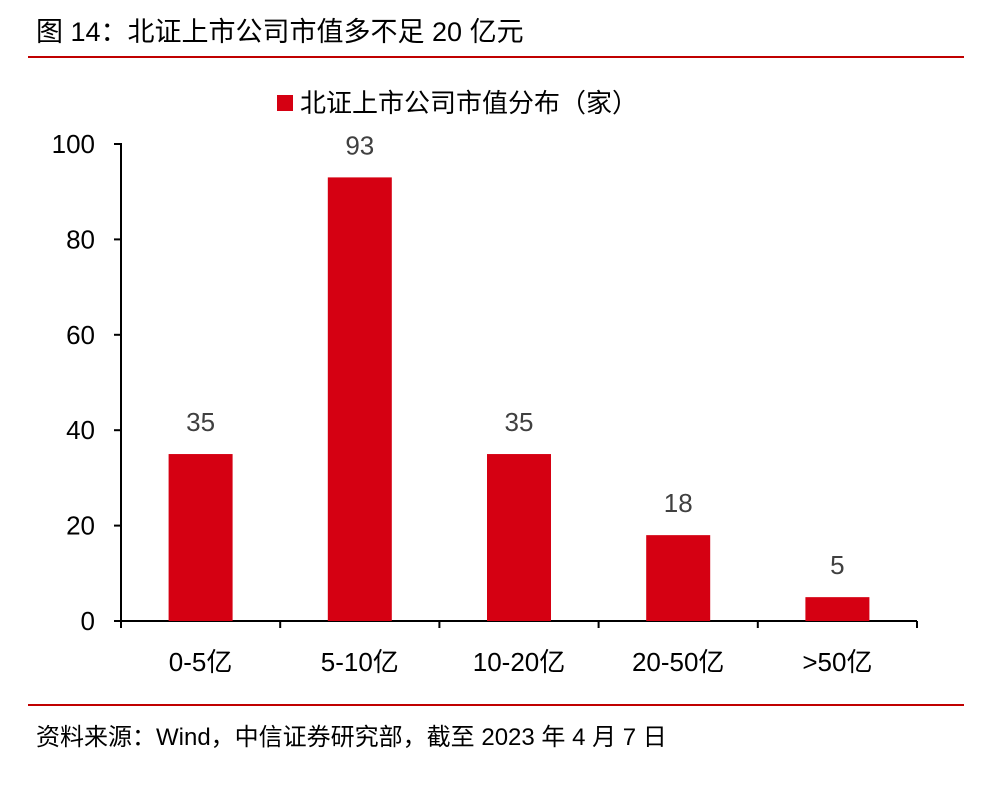 The height and width of the screenshot is (790, 996). Describe the element at coordinates (837, 662) in the screenshot. I see `x-tick-label: >50亿` at that location.